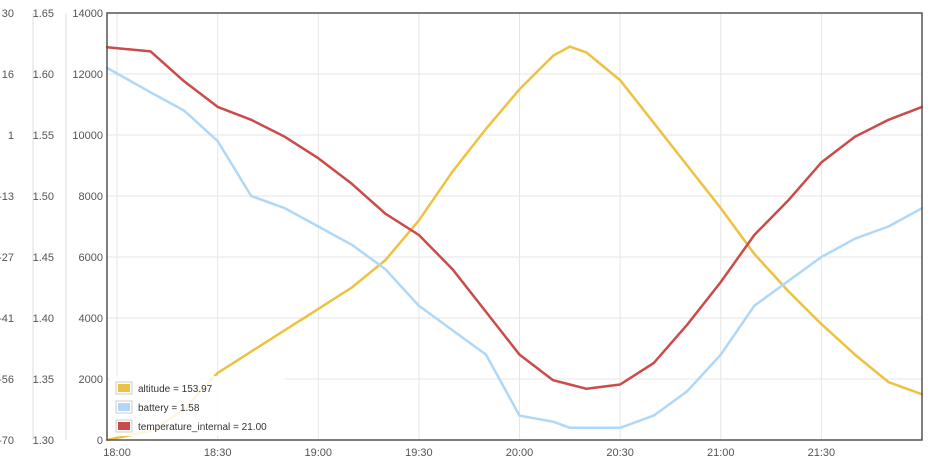 The image size is (933, 465). I want to click on y-tick-label-temp: 16, so click(8, 75).